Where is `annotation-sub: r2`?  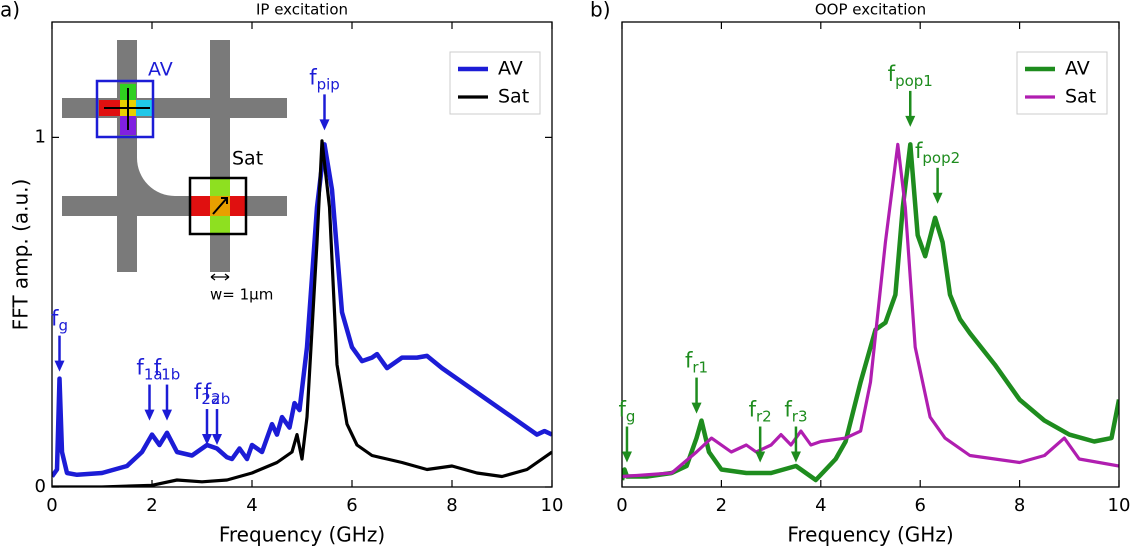 annotation-sub: r2 is located at coordinates (764, 416).